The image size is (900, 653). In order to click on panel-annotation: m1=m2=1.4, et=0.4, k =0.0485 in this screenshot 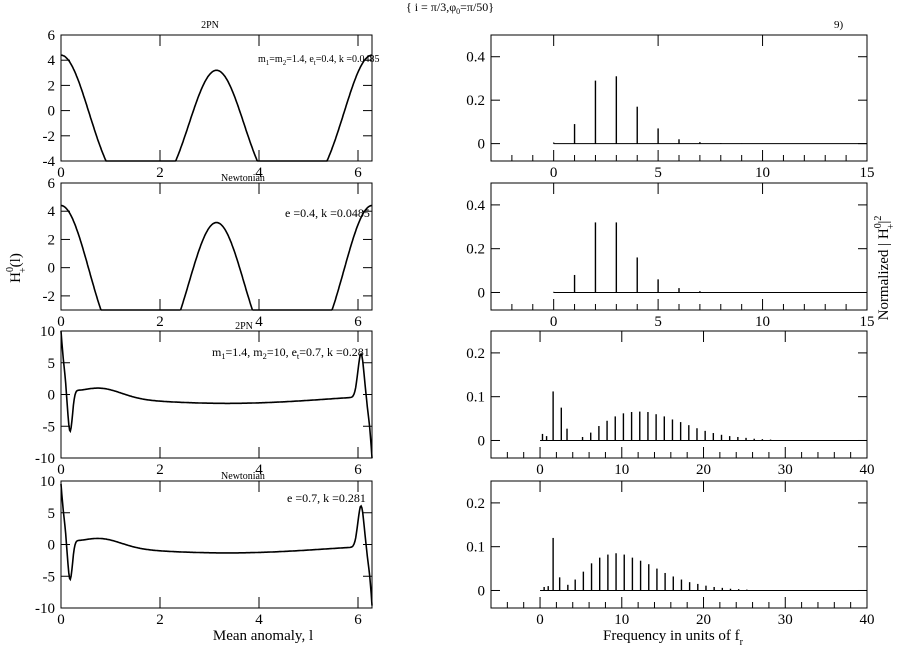, I will do `click(319, 60)`.